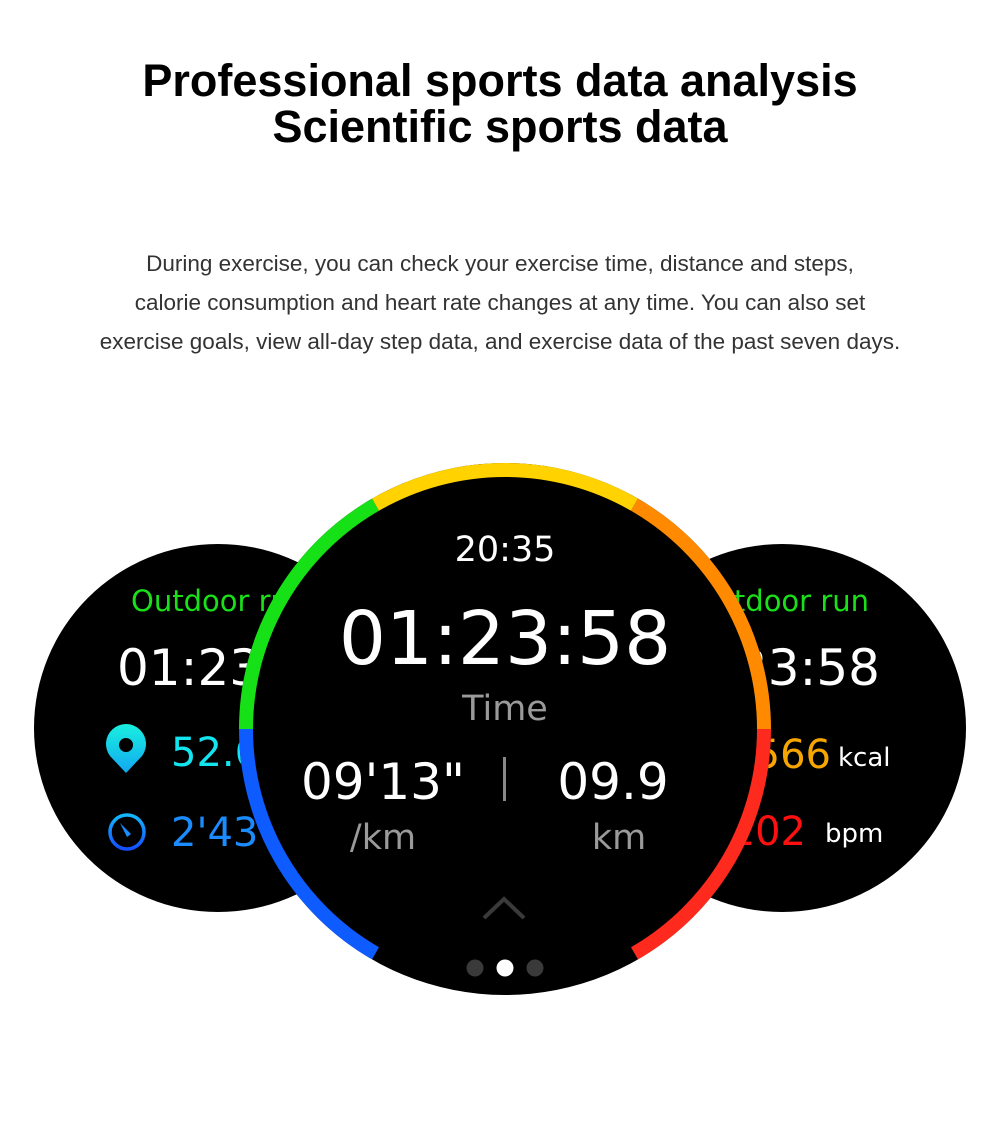 The image size is (1000, 1131). I want to click on main-pace: 09'13", so click(383, 782).